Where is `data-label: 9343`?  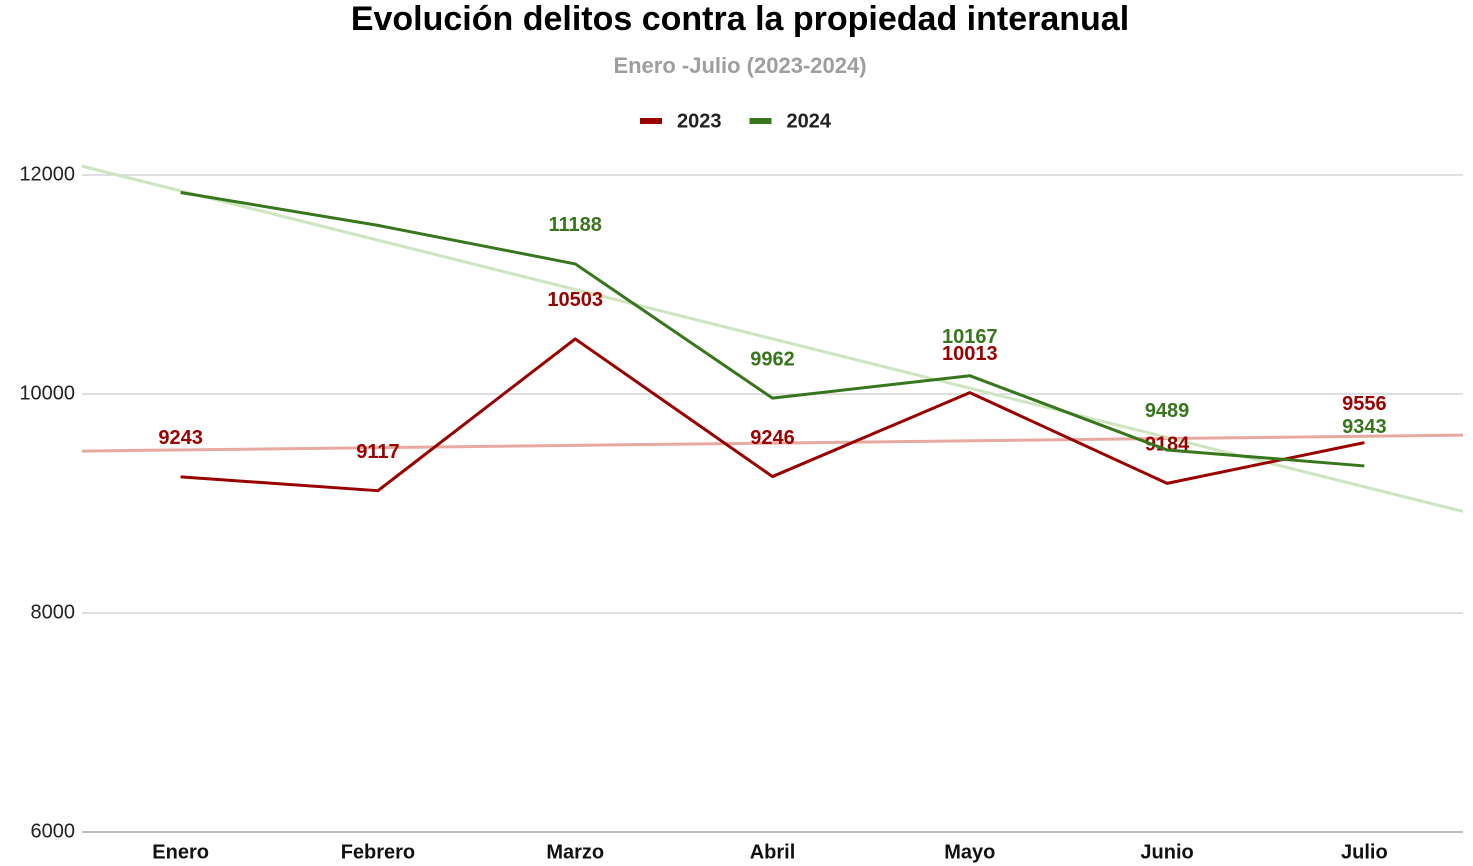 data-label: 9343 is located at coordinates (1364, 427).